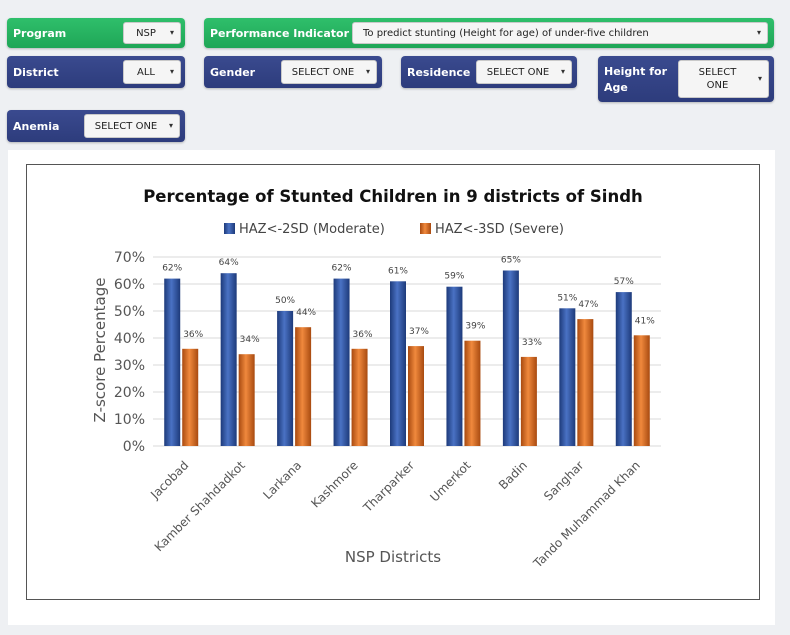 This screenshot has height=635, width=790. Describe the element at coordinates (475, 327) in the screenshot. I see `data-label: 39%` at that location.